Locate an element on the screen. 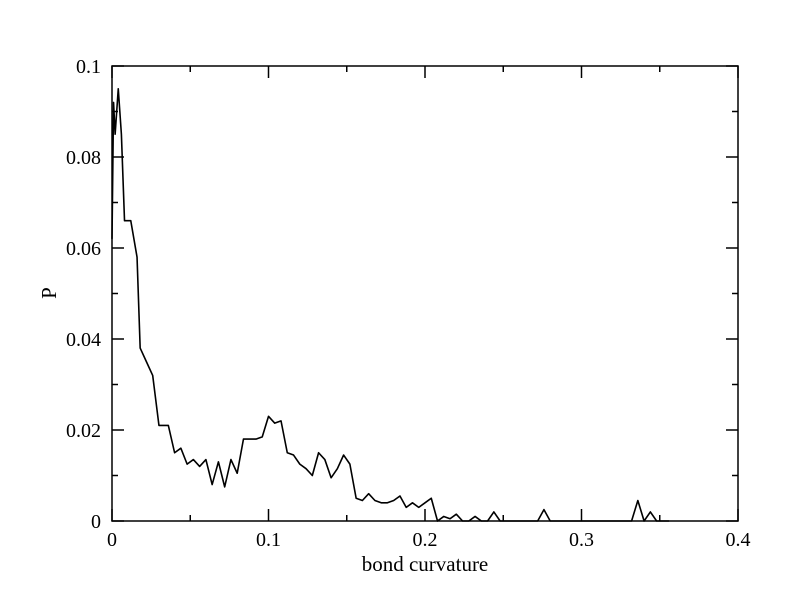 This screenshot has width=792, height=612. x-tick-label: 0.2 is located at coordinates (425, 540).